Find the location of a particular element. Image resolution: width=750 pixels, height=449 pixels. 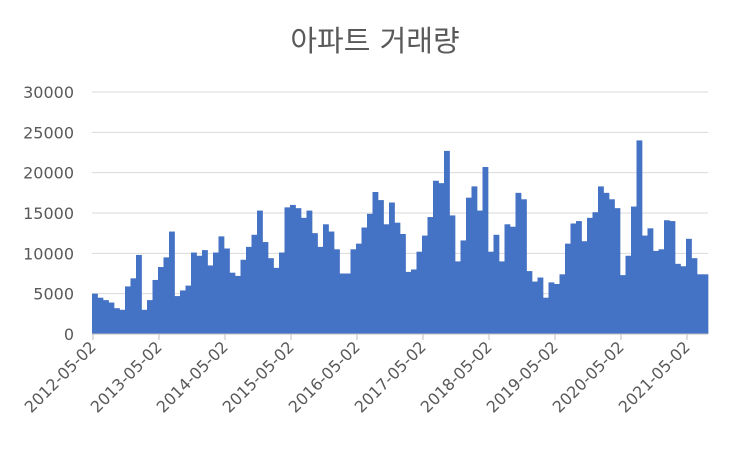

x-tick-label: 2021-05-02 is located at coordinates (654, 376).